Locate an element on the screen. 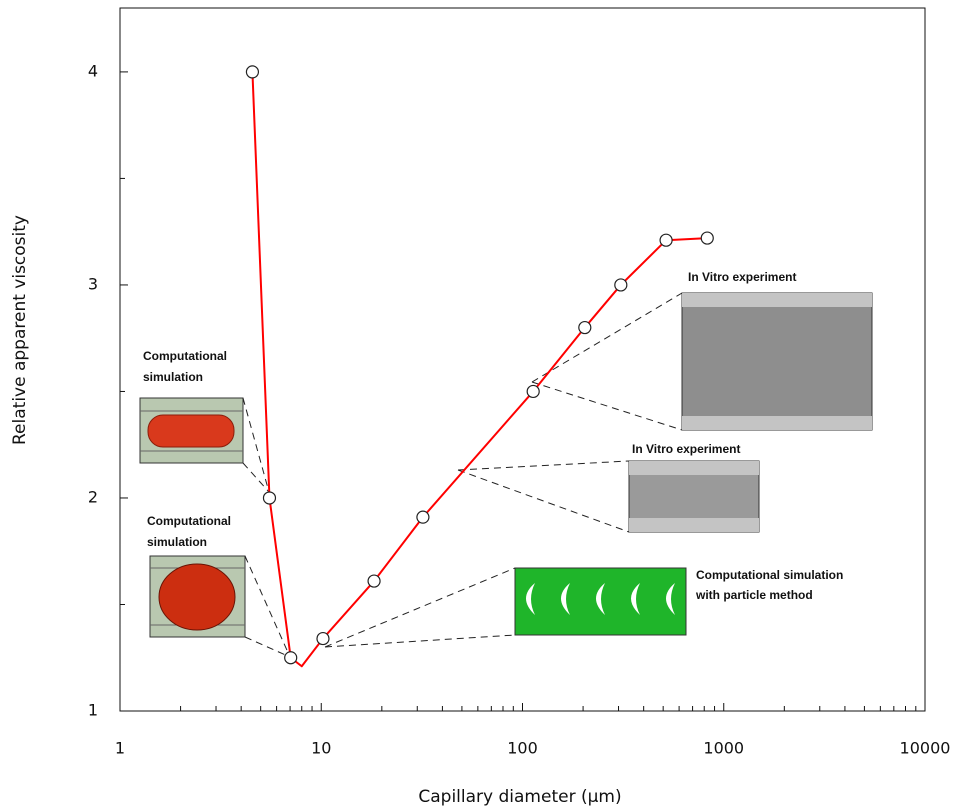 This screenshot has height=810, width=958. annotation: with particle method is located at coordinates (754, 595).